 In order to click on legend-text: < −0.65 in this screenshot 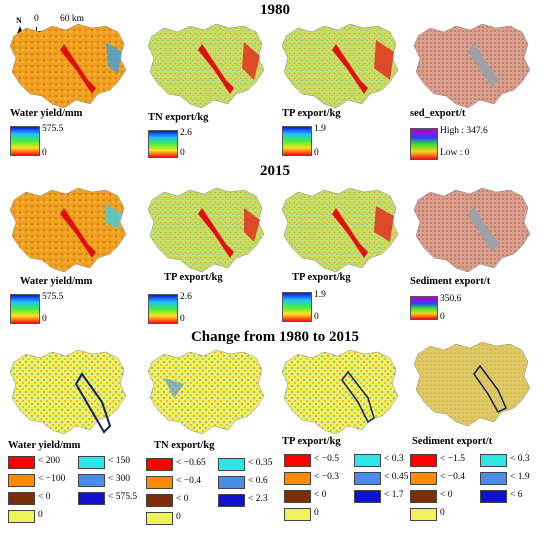, I will do `click(191, 463)`.